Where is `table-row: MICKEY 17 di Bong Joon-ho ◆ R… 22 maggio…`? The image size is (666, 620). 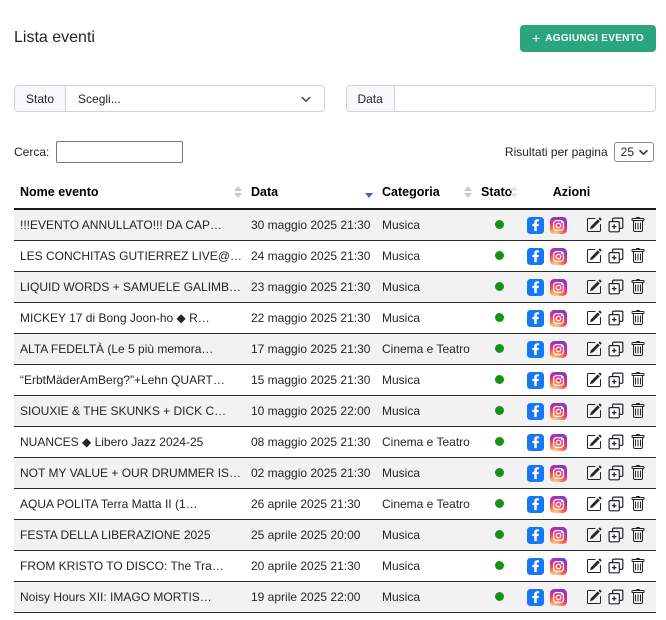
table-row: MICKEY 17 di Bong Joon-ho ◆ R… 22 maggio… is located at coordinates (335, 318).